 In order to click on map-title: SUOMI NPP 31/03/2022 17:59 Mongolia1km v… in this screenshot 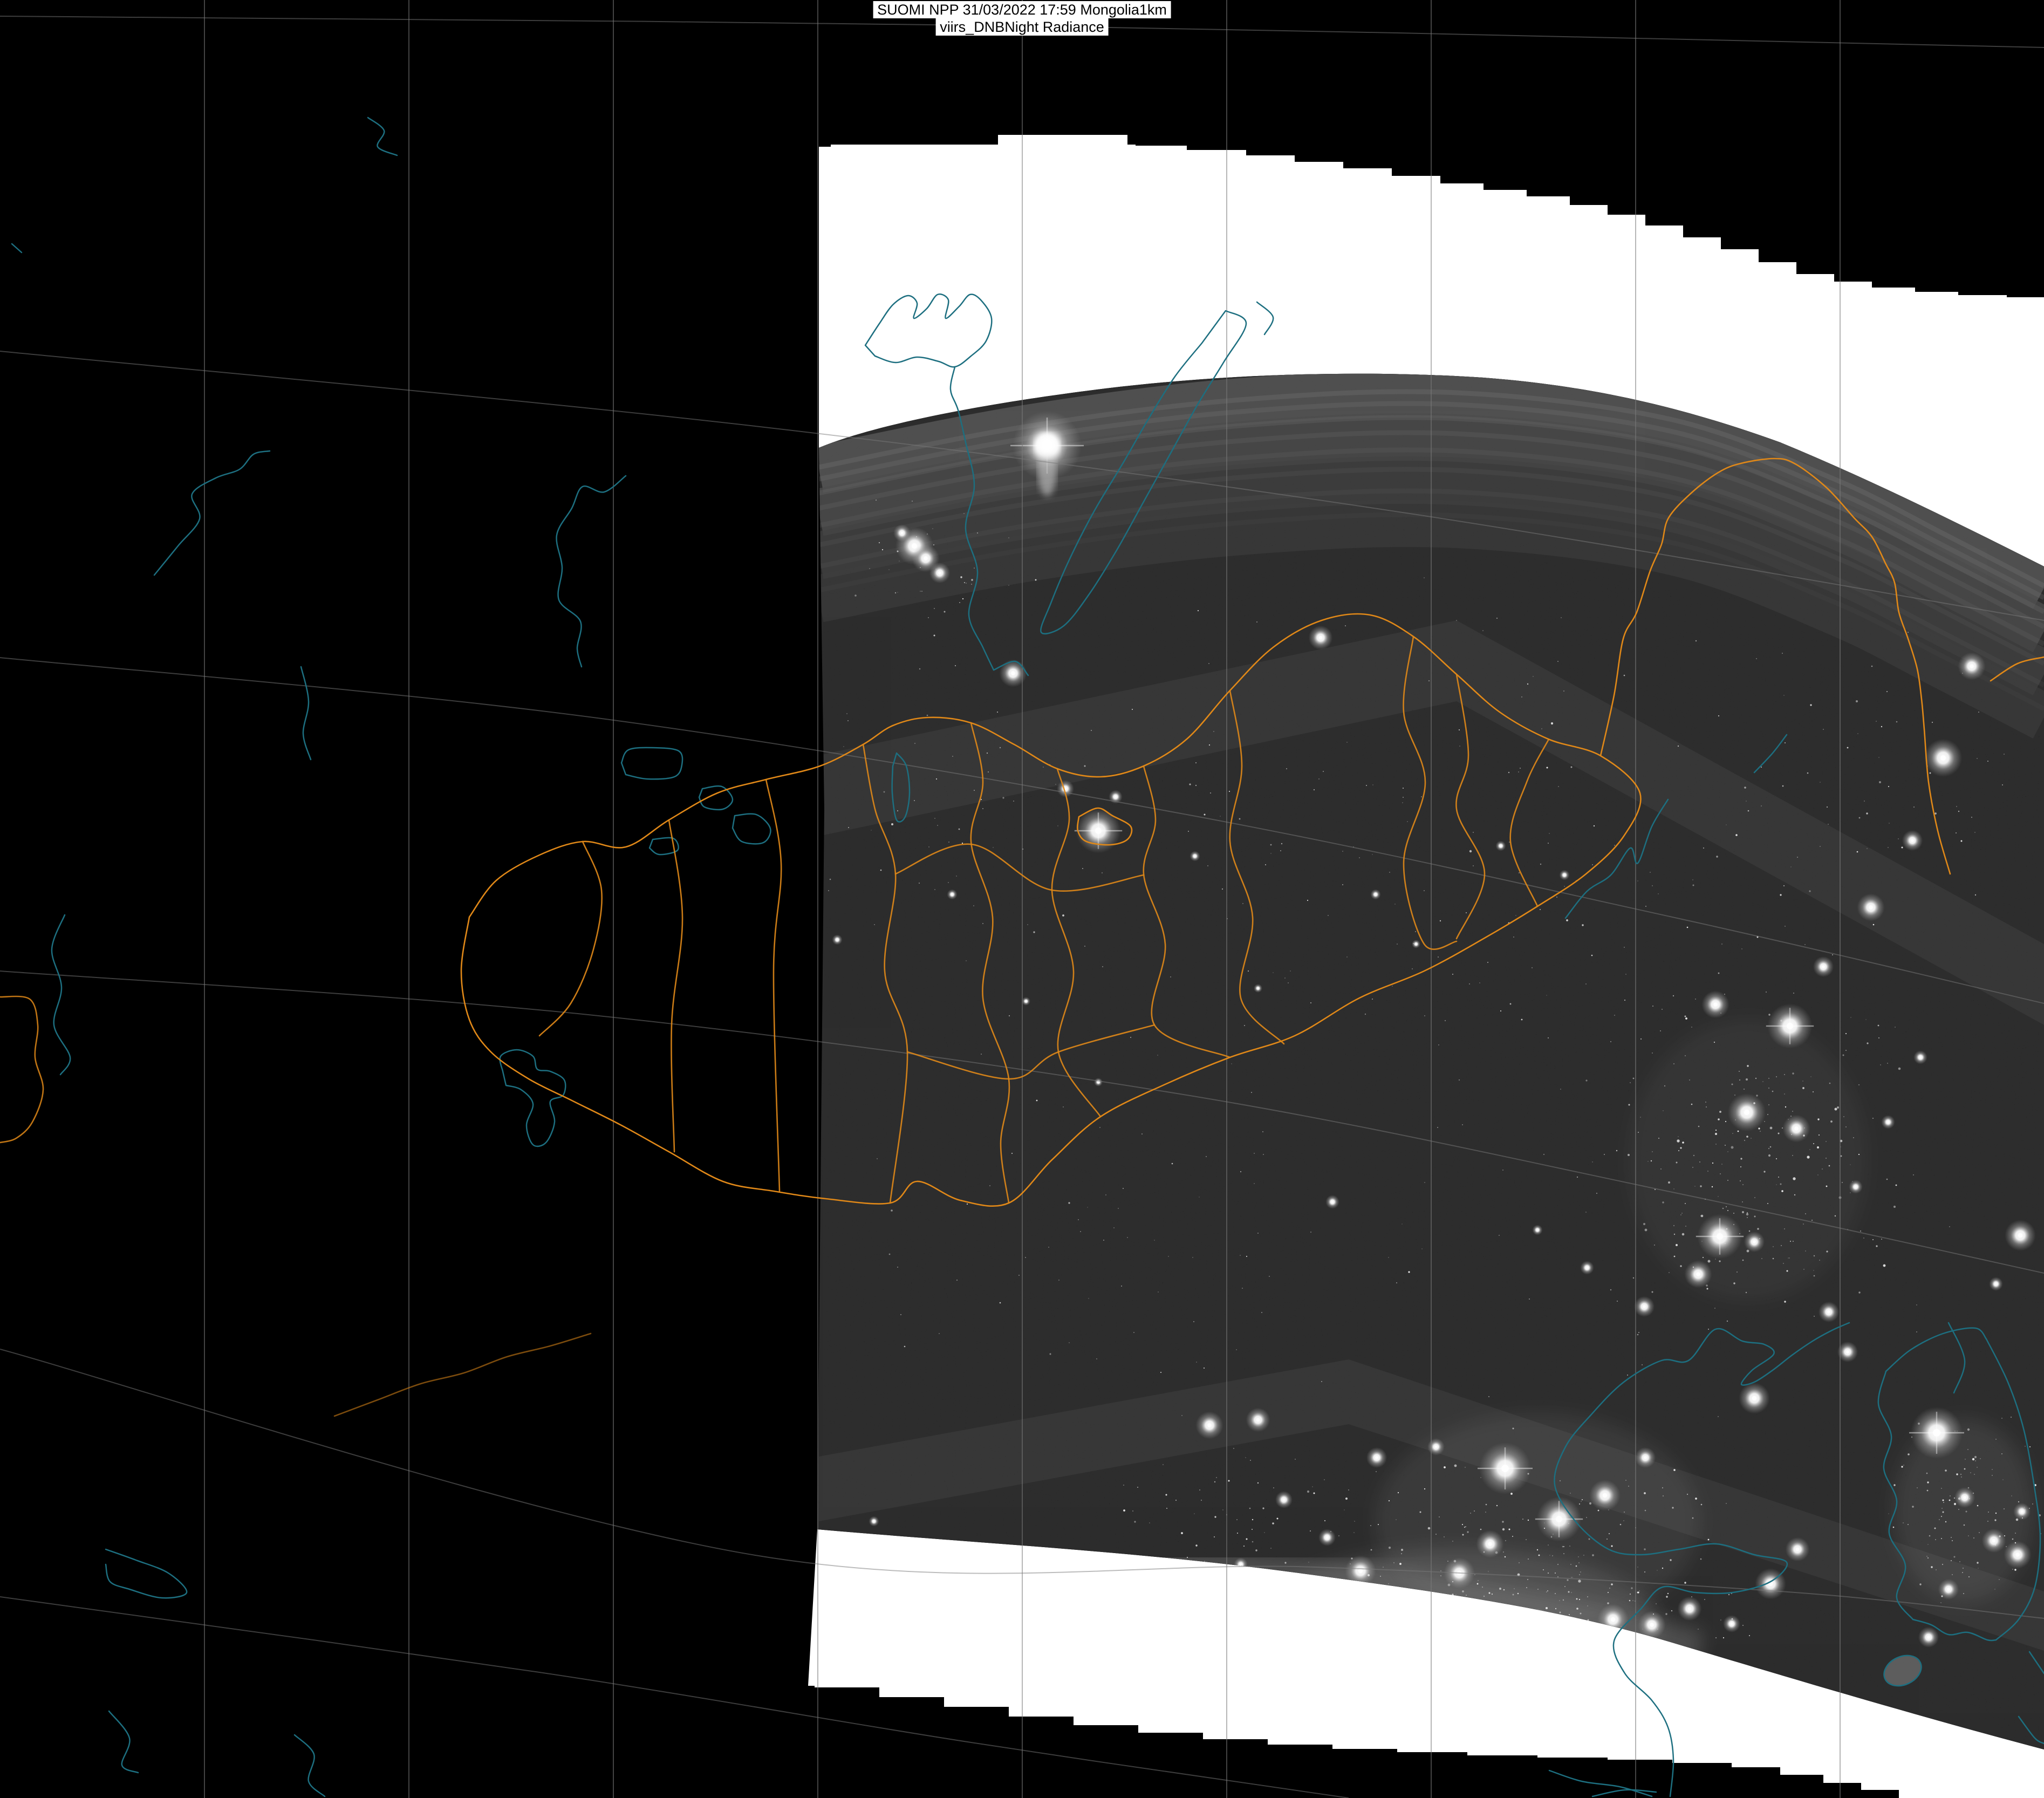, I will do `click(1022, 19)`.